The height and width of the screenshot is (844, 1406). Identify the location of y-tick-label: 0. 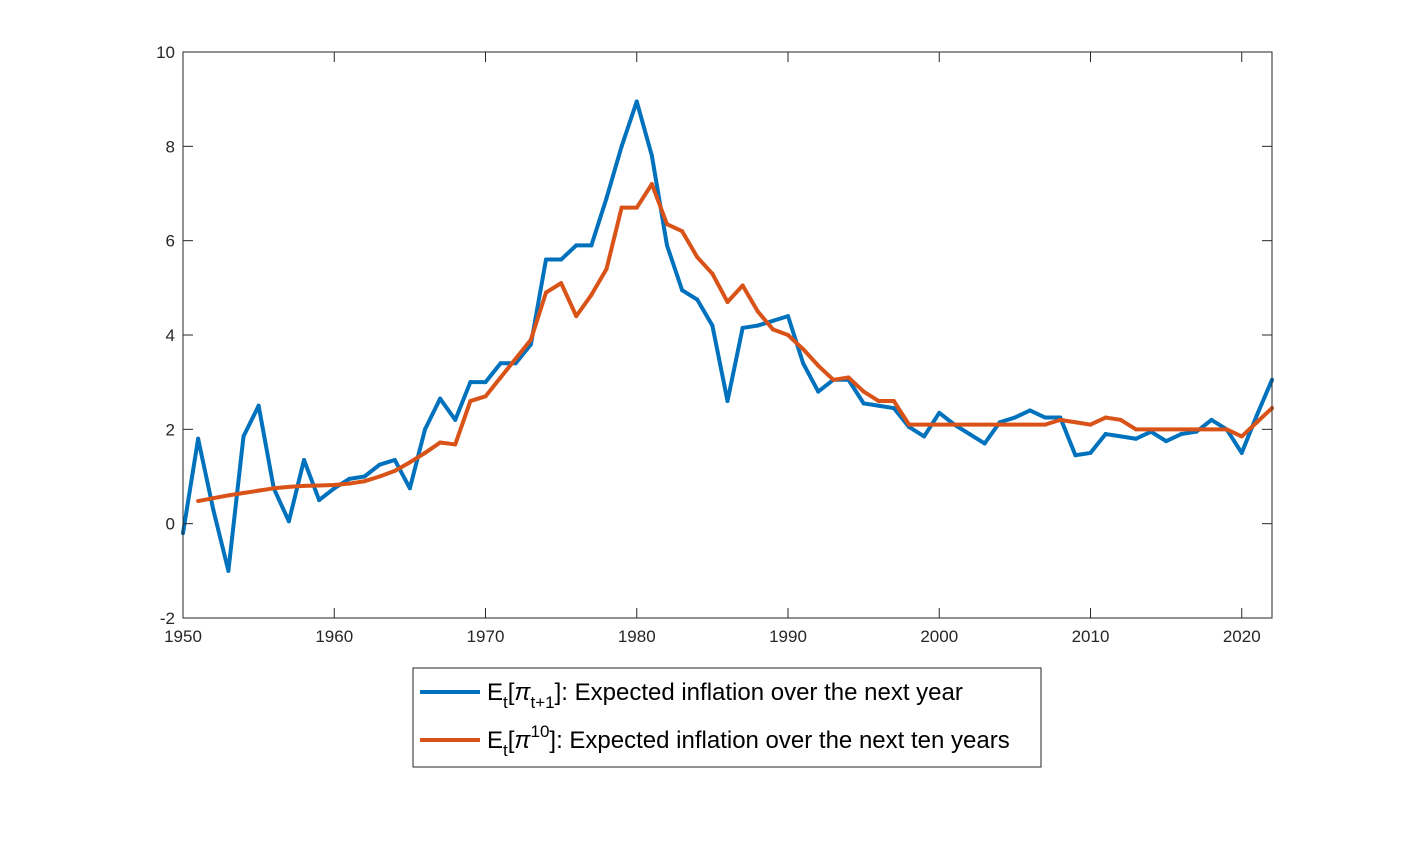
(170, 524).